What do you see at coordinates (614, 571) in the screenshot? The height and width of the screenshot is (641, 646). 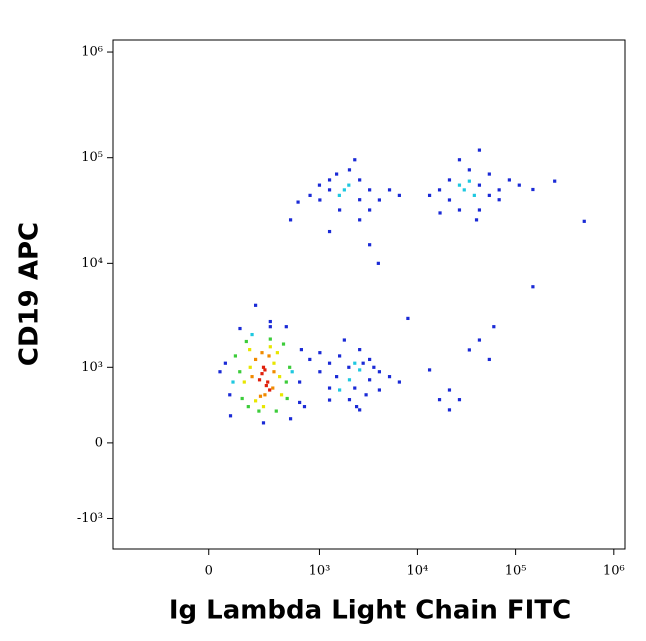 I see `x-tick-label: 10⁶` at bounding box center [614, 571].